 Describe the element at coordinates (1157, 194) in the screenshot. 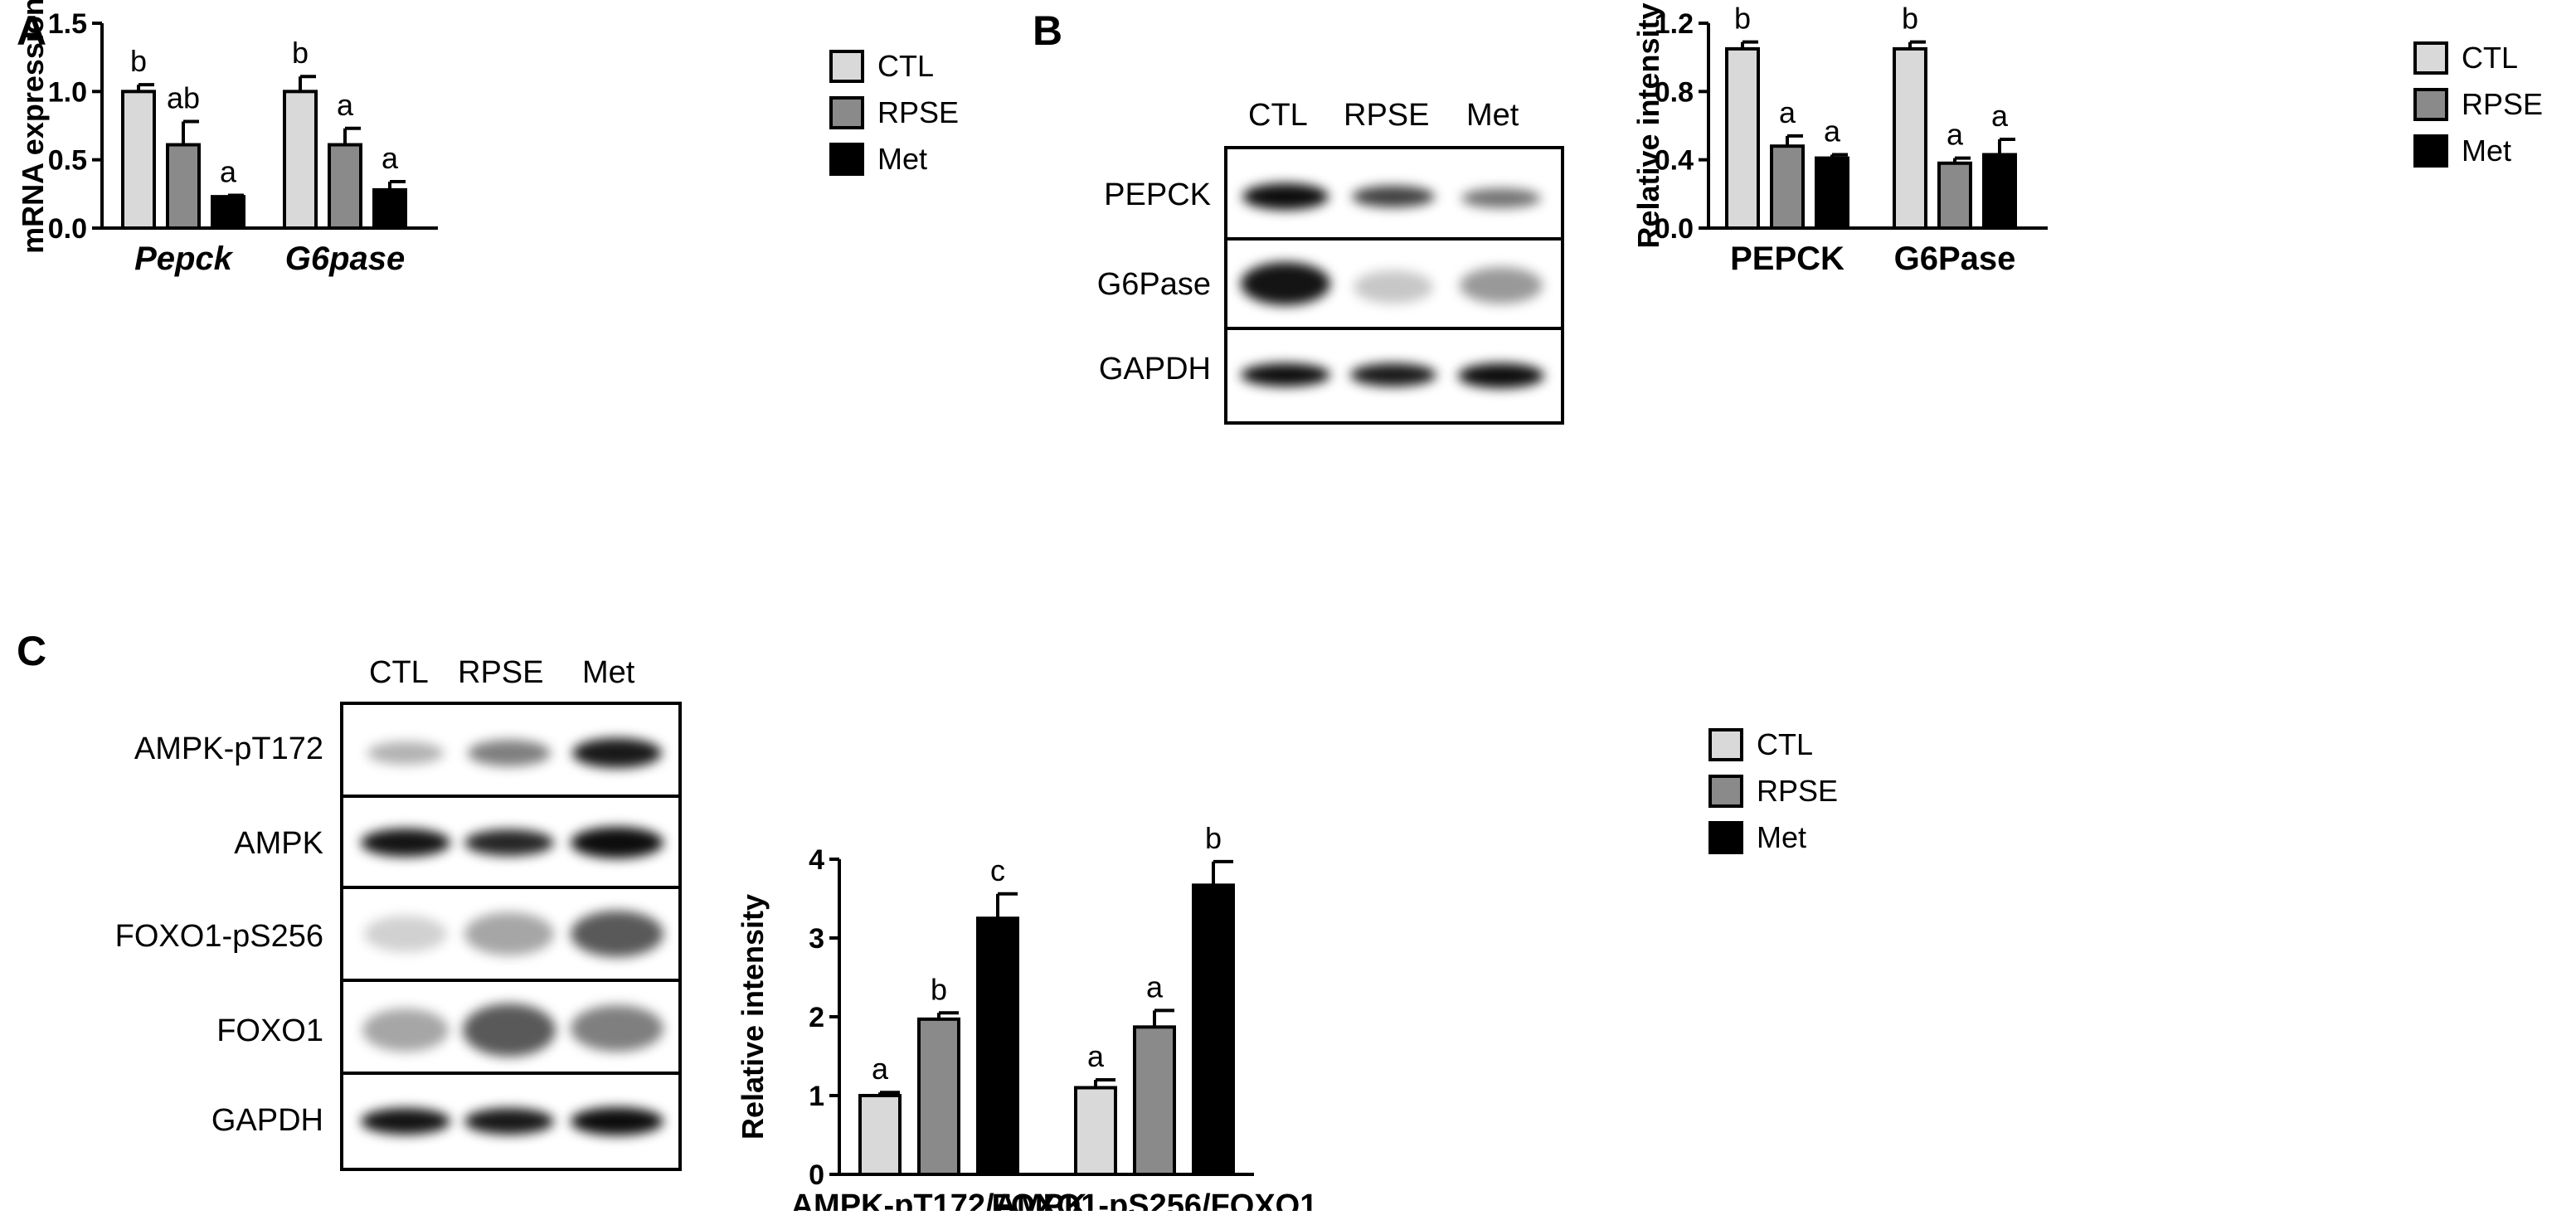

I see `blot-b-label-pepck: PEPCK` at that location.